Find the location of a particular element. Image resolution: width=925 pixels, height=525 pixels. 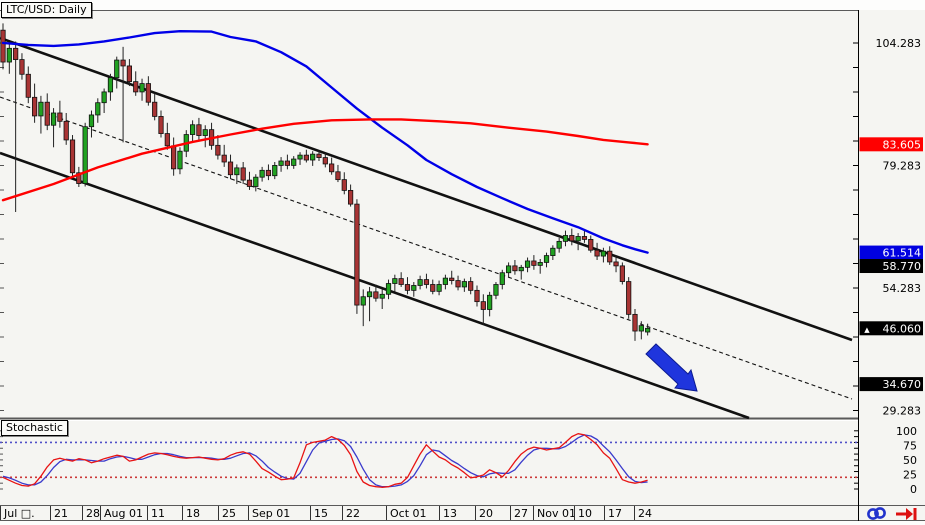

time-axis-label: 24 is located at coordinates (645, 513).